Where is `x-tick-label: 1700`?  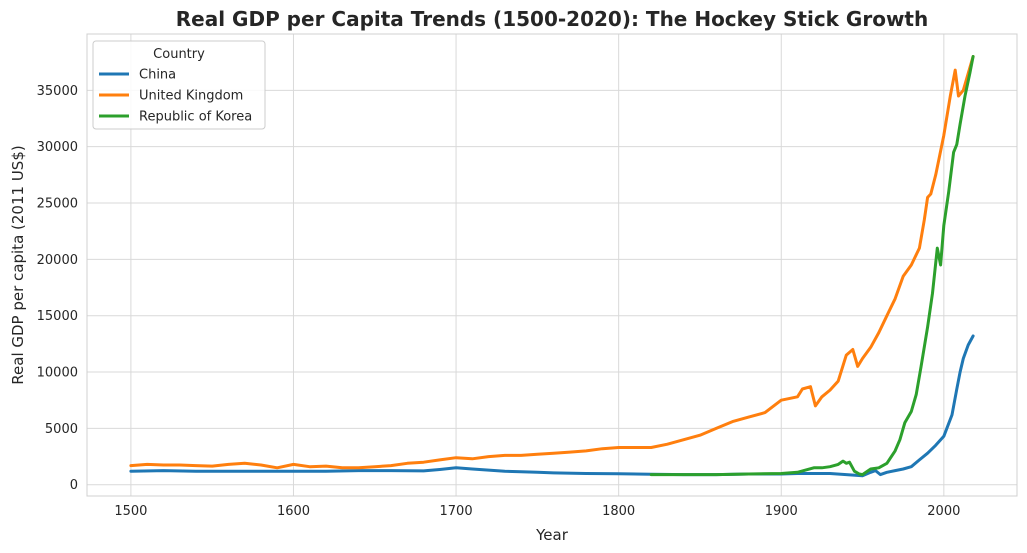 x-tick-label: 1700 is located at coordinates (456, 511).